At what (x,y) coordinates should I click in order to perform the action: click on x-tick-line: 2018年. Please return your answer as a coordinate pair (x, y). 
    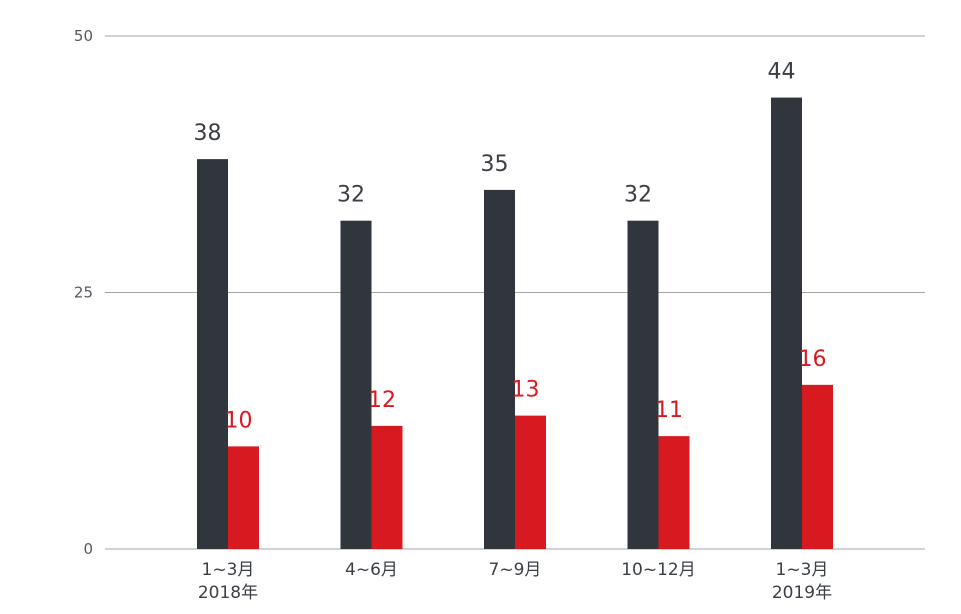
    Looking at the image, I should click on (228, 593).